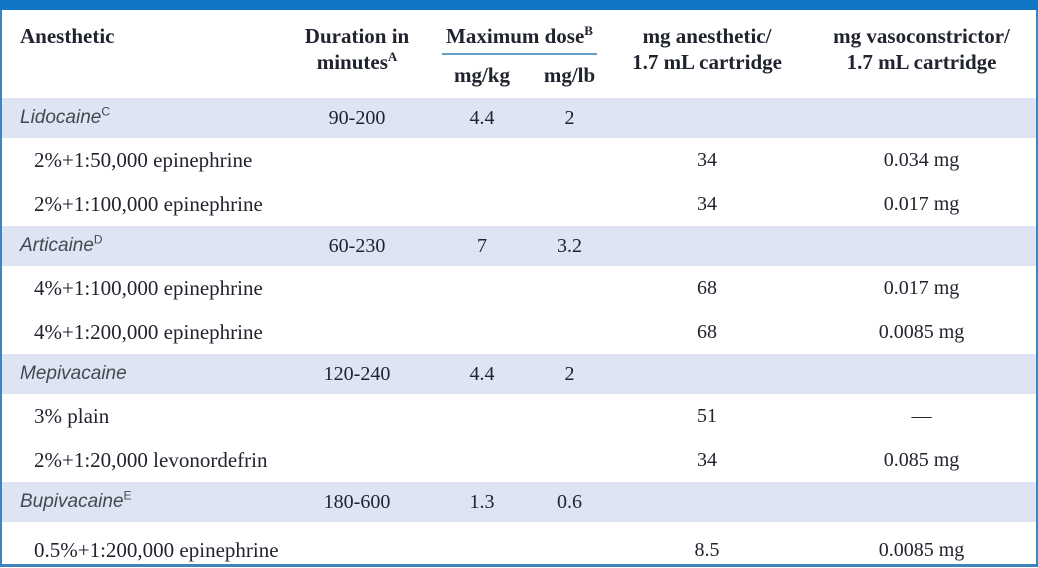  Describe the element at coordinates (73, 373) in the screenshot. I see `anesthetic-name: Mepivacaine` at that location.